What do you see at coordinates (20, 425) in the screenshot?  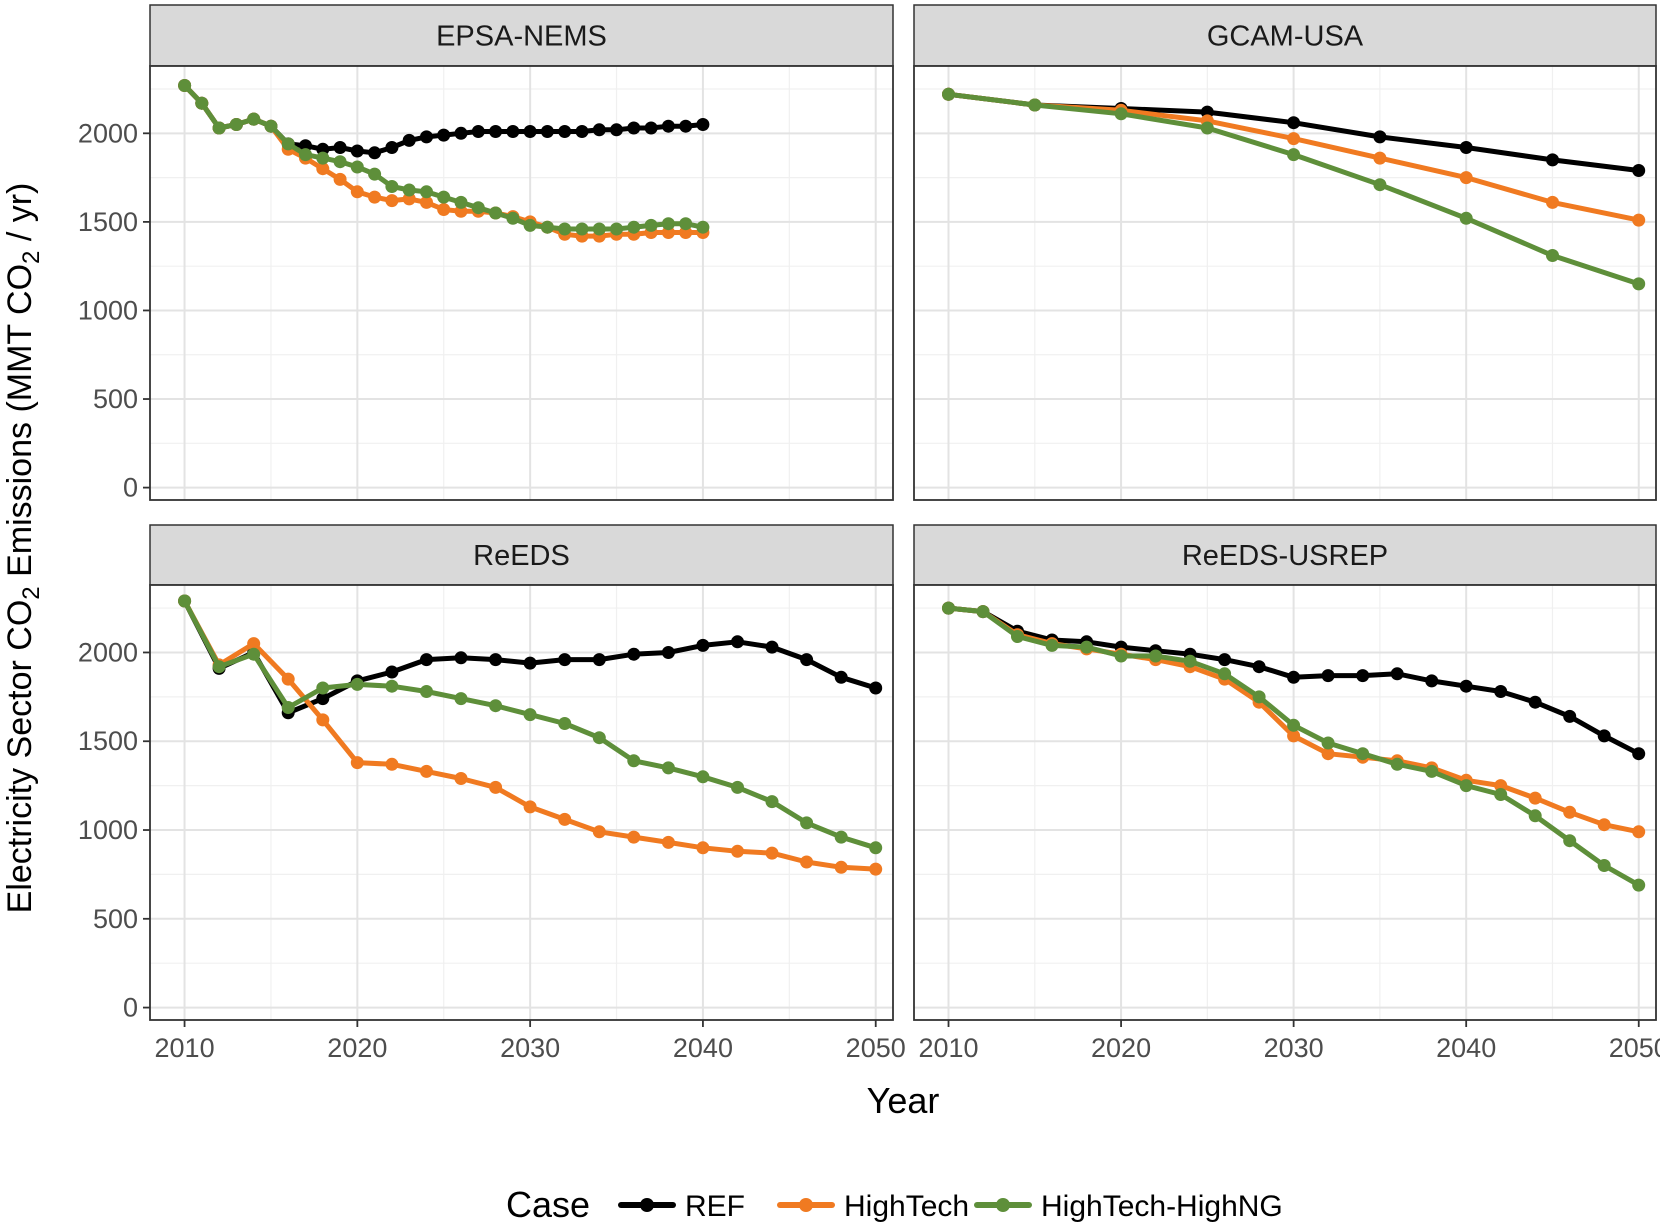 I see `y-title-part: Emissions (MMT CO` at bounding box center [20, 425].